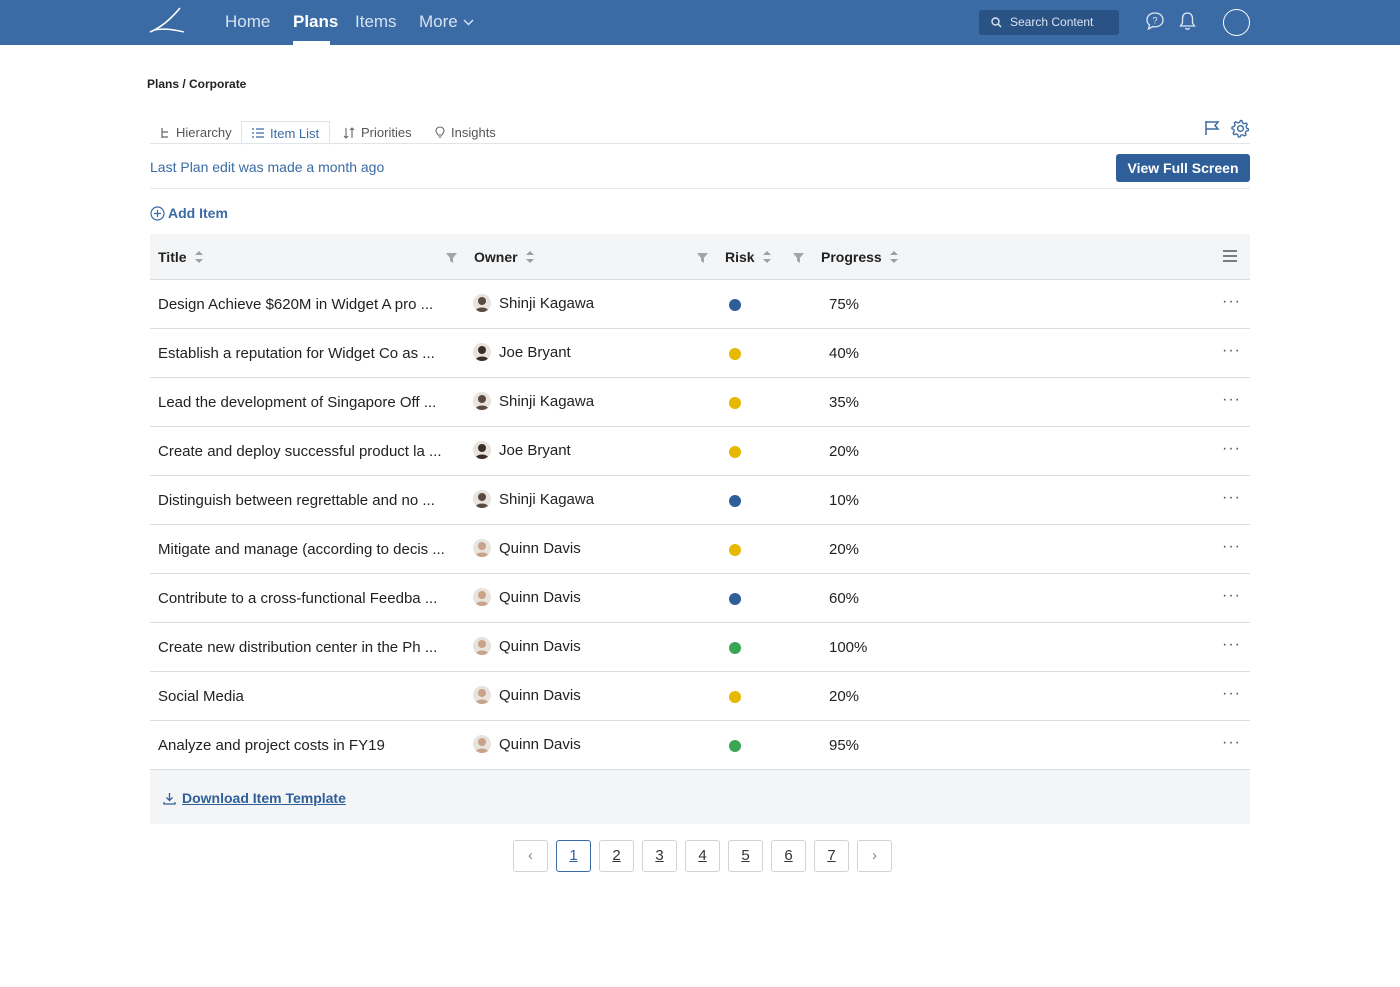 The image size is (1400, 987). What do you see at coordinates (271, 745) in the screenshot?
I see `item-title: Analyze and project costs in FY19` at bounding box center [271, 745].